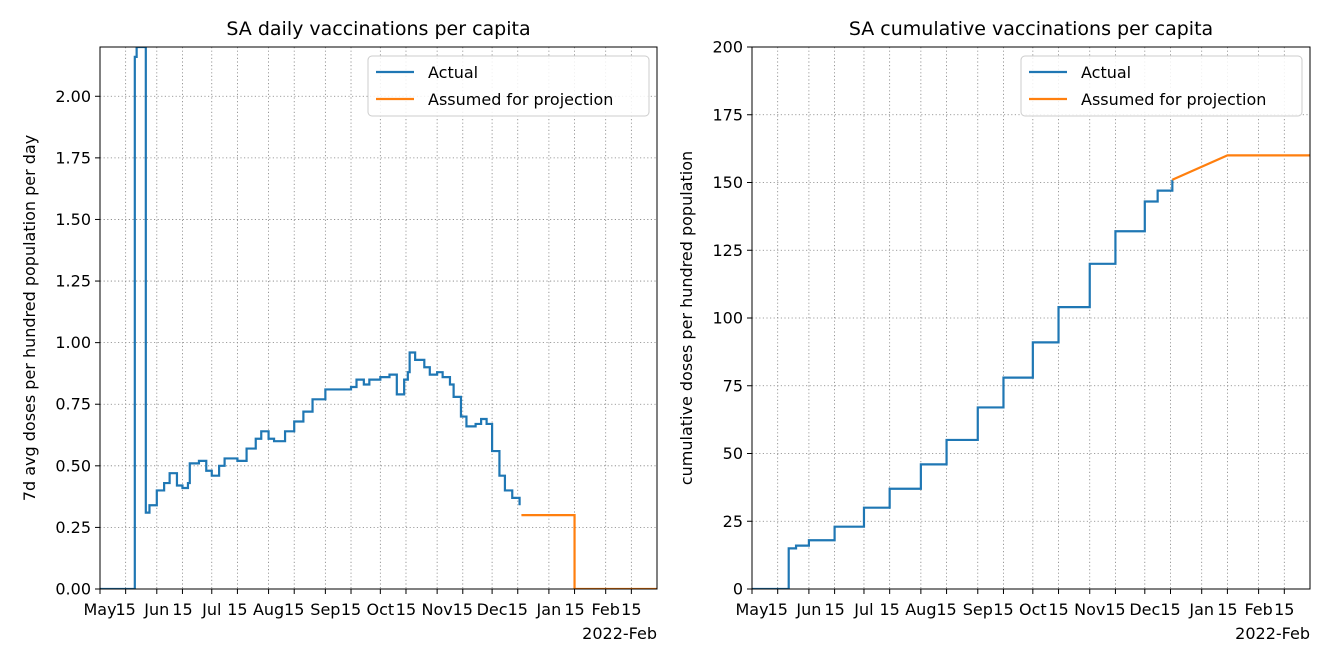  Describe the element at coordinates (73, 342) in the screenshot. I see `y-tick-label: 1.00` at that location.